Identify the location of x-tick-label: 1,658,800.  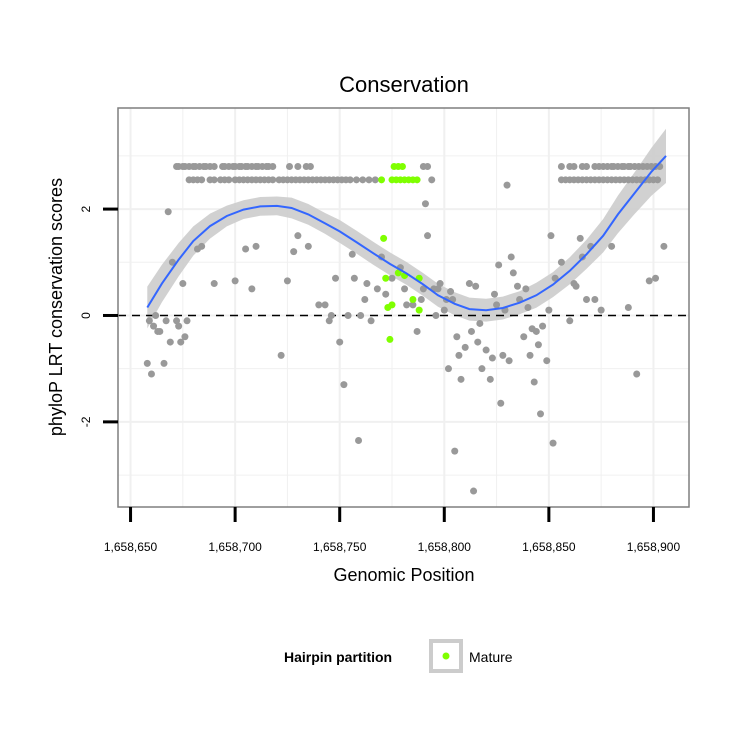
(445, 547).